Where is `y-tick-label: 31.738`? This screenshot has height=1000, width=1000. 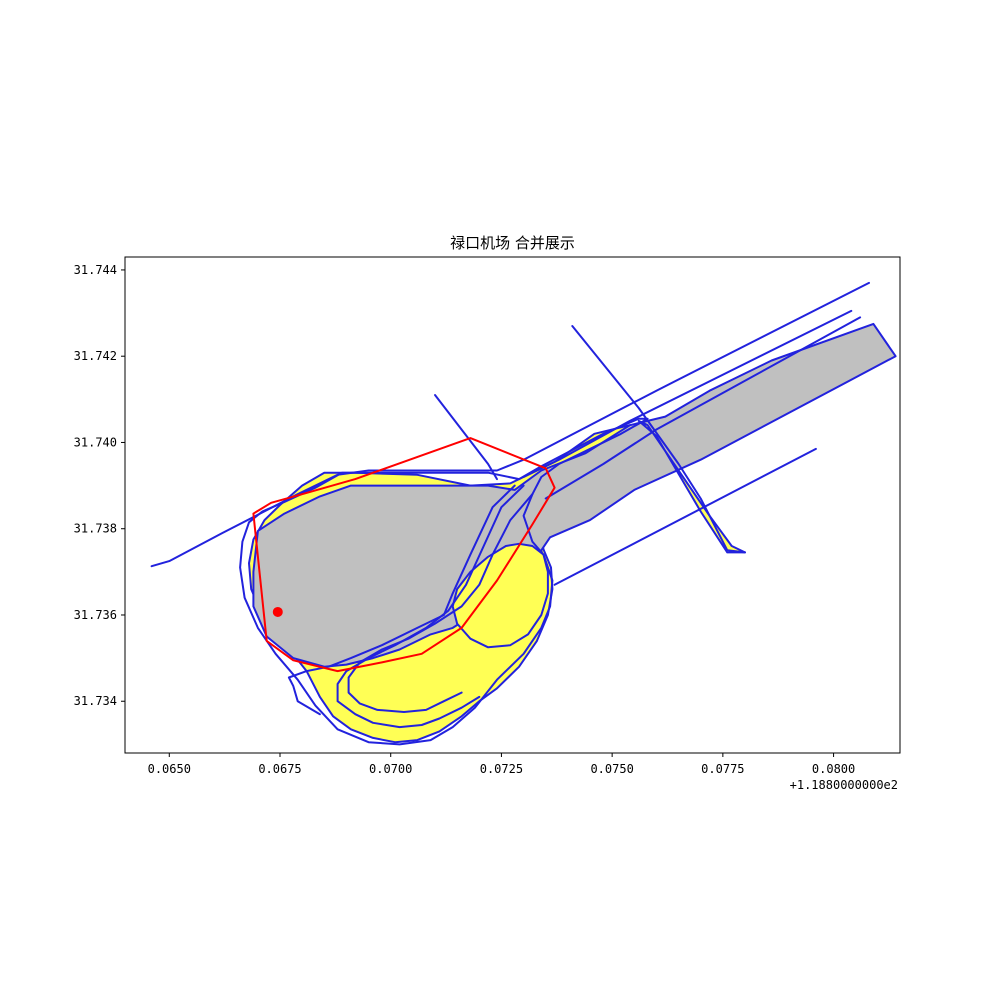
y-tick-label: 31.738 is located at coordinates (95, 529).